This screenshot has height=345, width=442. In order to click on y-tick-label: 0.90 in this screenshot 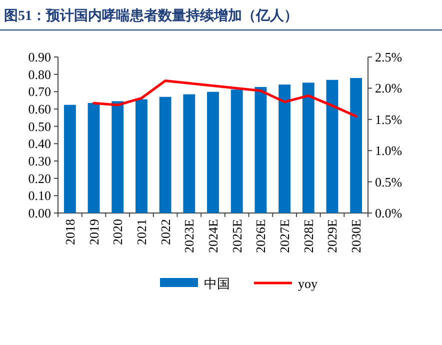, I will do `click(39, 57)`.